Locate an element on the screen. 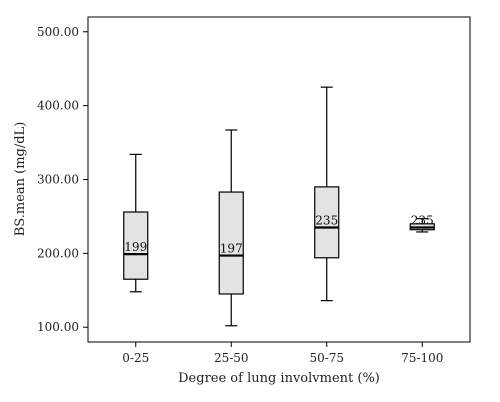 The width and height of the screenshot is (500, 402). y-tick-label: 200.00 is located at coordinates (58, 253).